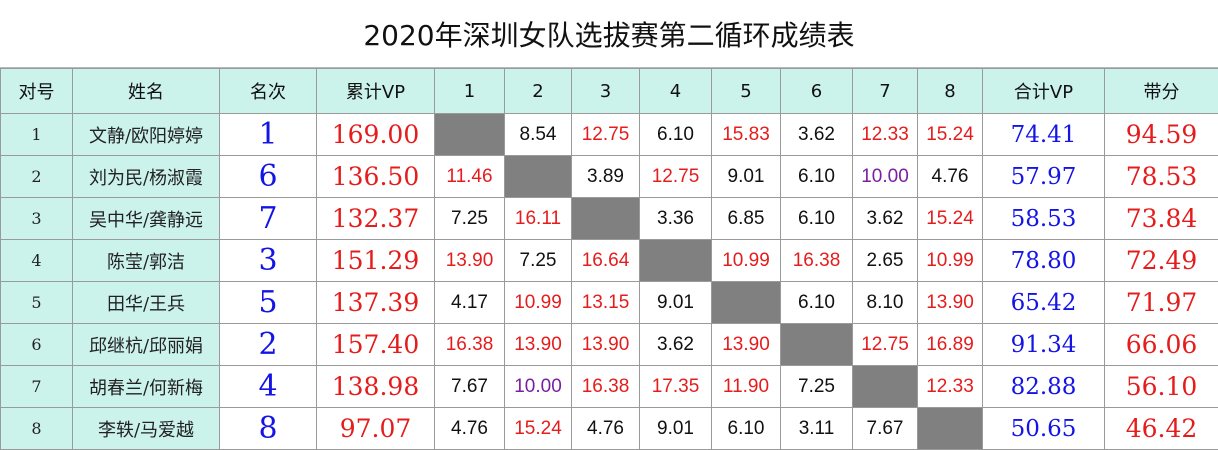  Describe the element at coordinates (469, 176) in the screenshot. I see `round-score-cell: 11.46` at that location.